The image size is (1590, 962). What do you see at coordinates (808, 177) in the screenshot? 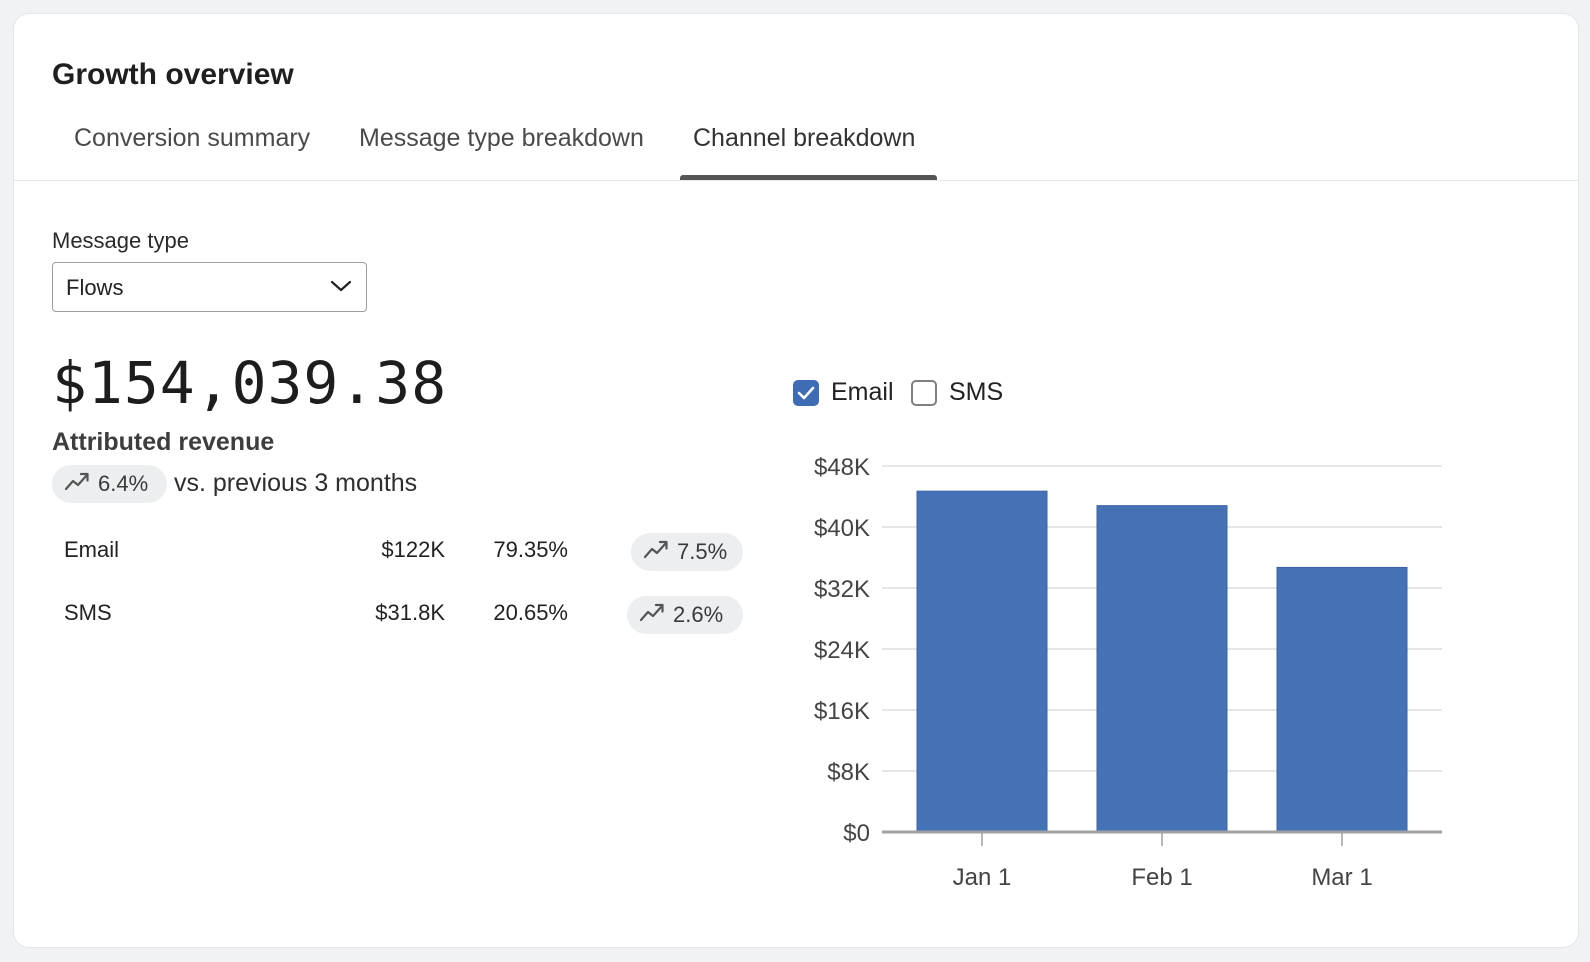
I see `active-tab-indicator` at bounding box center [808, 177].